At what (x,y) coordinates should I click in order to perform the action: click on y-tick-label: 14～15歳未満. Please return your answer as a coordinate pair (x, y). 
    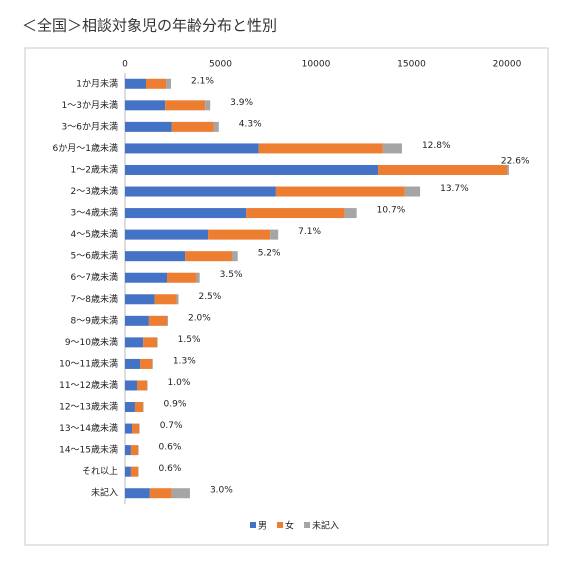
    Looking at the image, I should click on (88, 450).